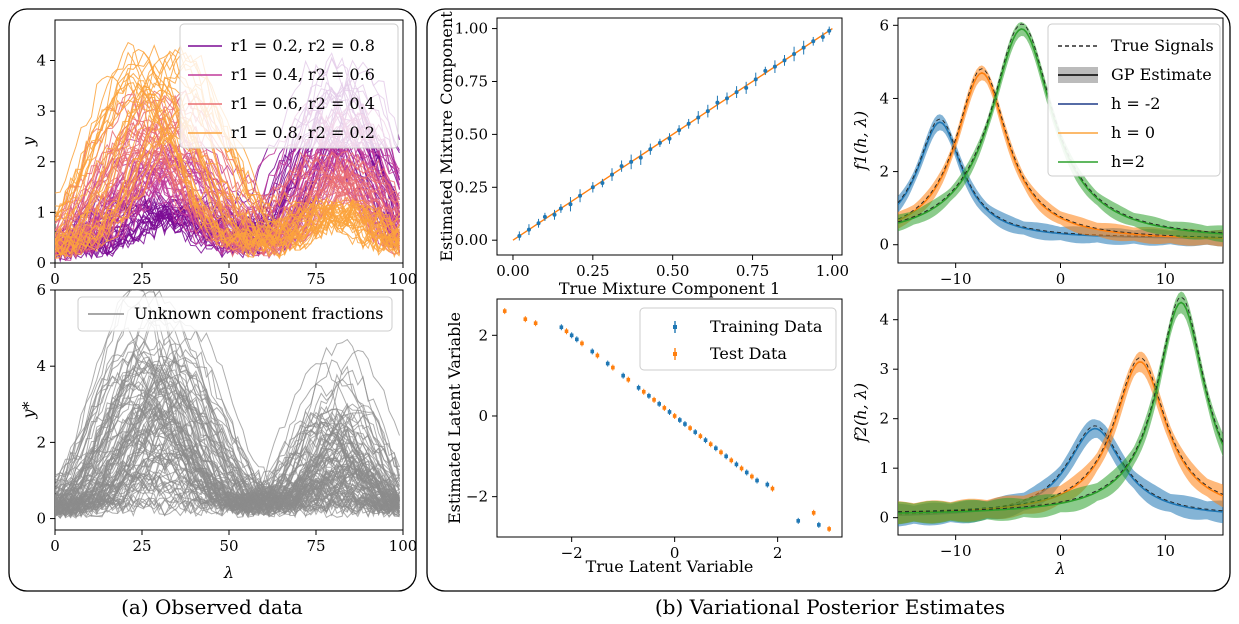 This screenshot has height=624, width=1239. What do you see at coordinates (572, 553) in the screenshot?
I see `latent-xtick-label: −2` at bounding box center [572, 553].